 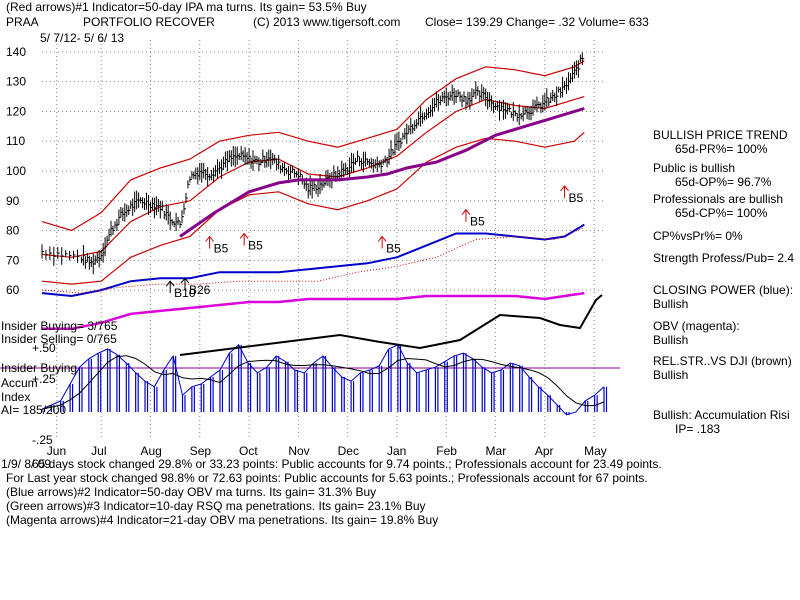 I want to click on month-label: Feb, so click(x=446, y=451).